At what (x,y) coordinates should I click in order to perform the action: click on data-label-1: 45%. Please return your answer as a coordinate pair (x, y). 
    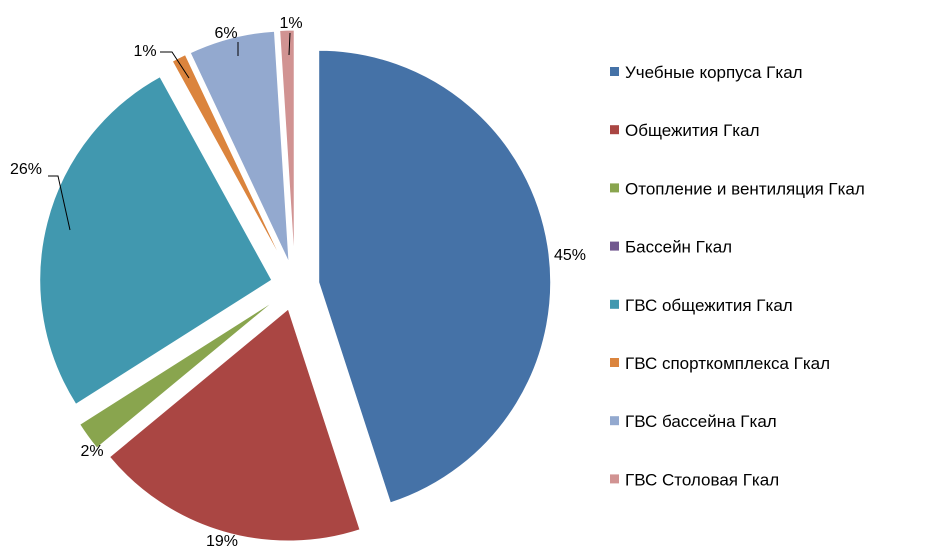
    Looking at the image, I should click on (570, 255).